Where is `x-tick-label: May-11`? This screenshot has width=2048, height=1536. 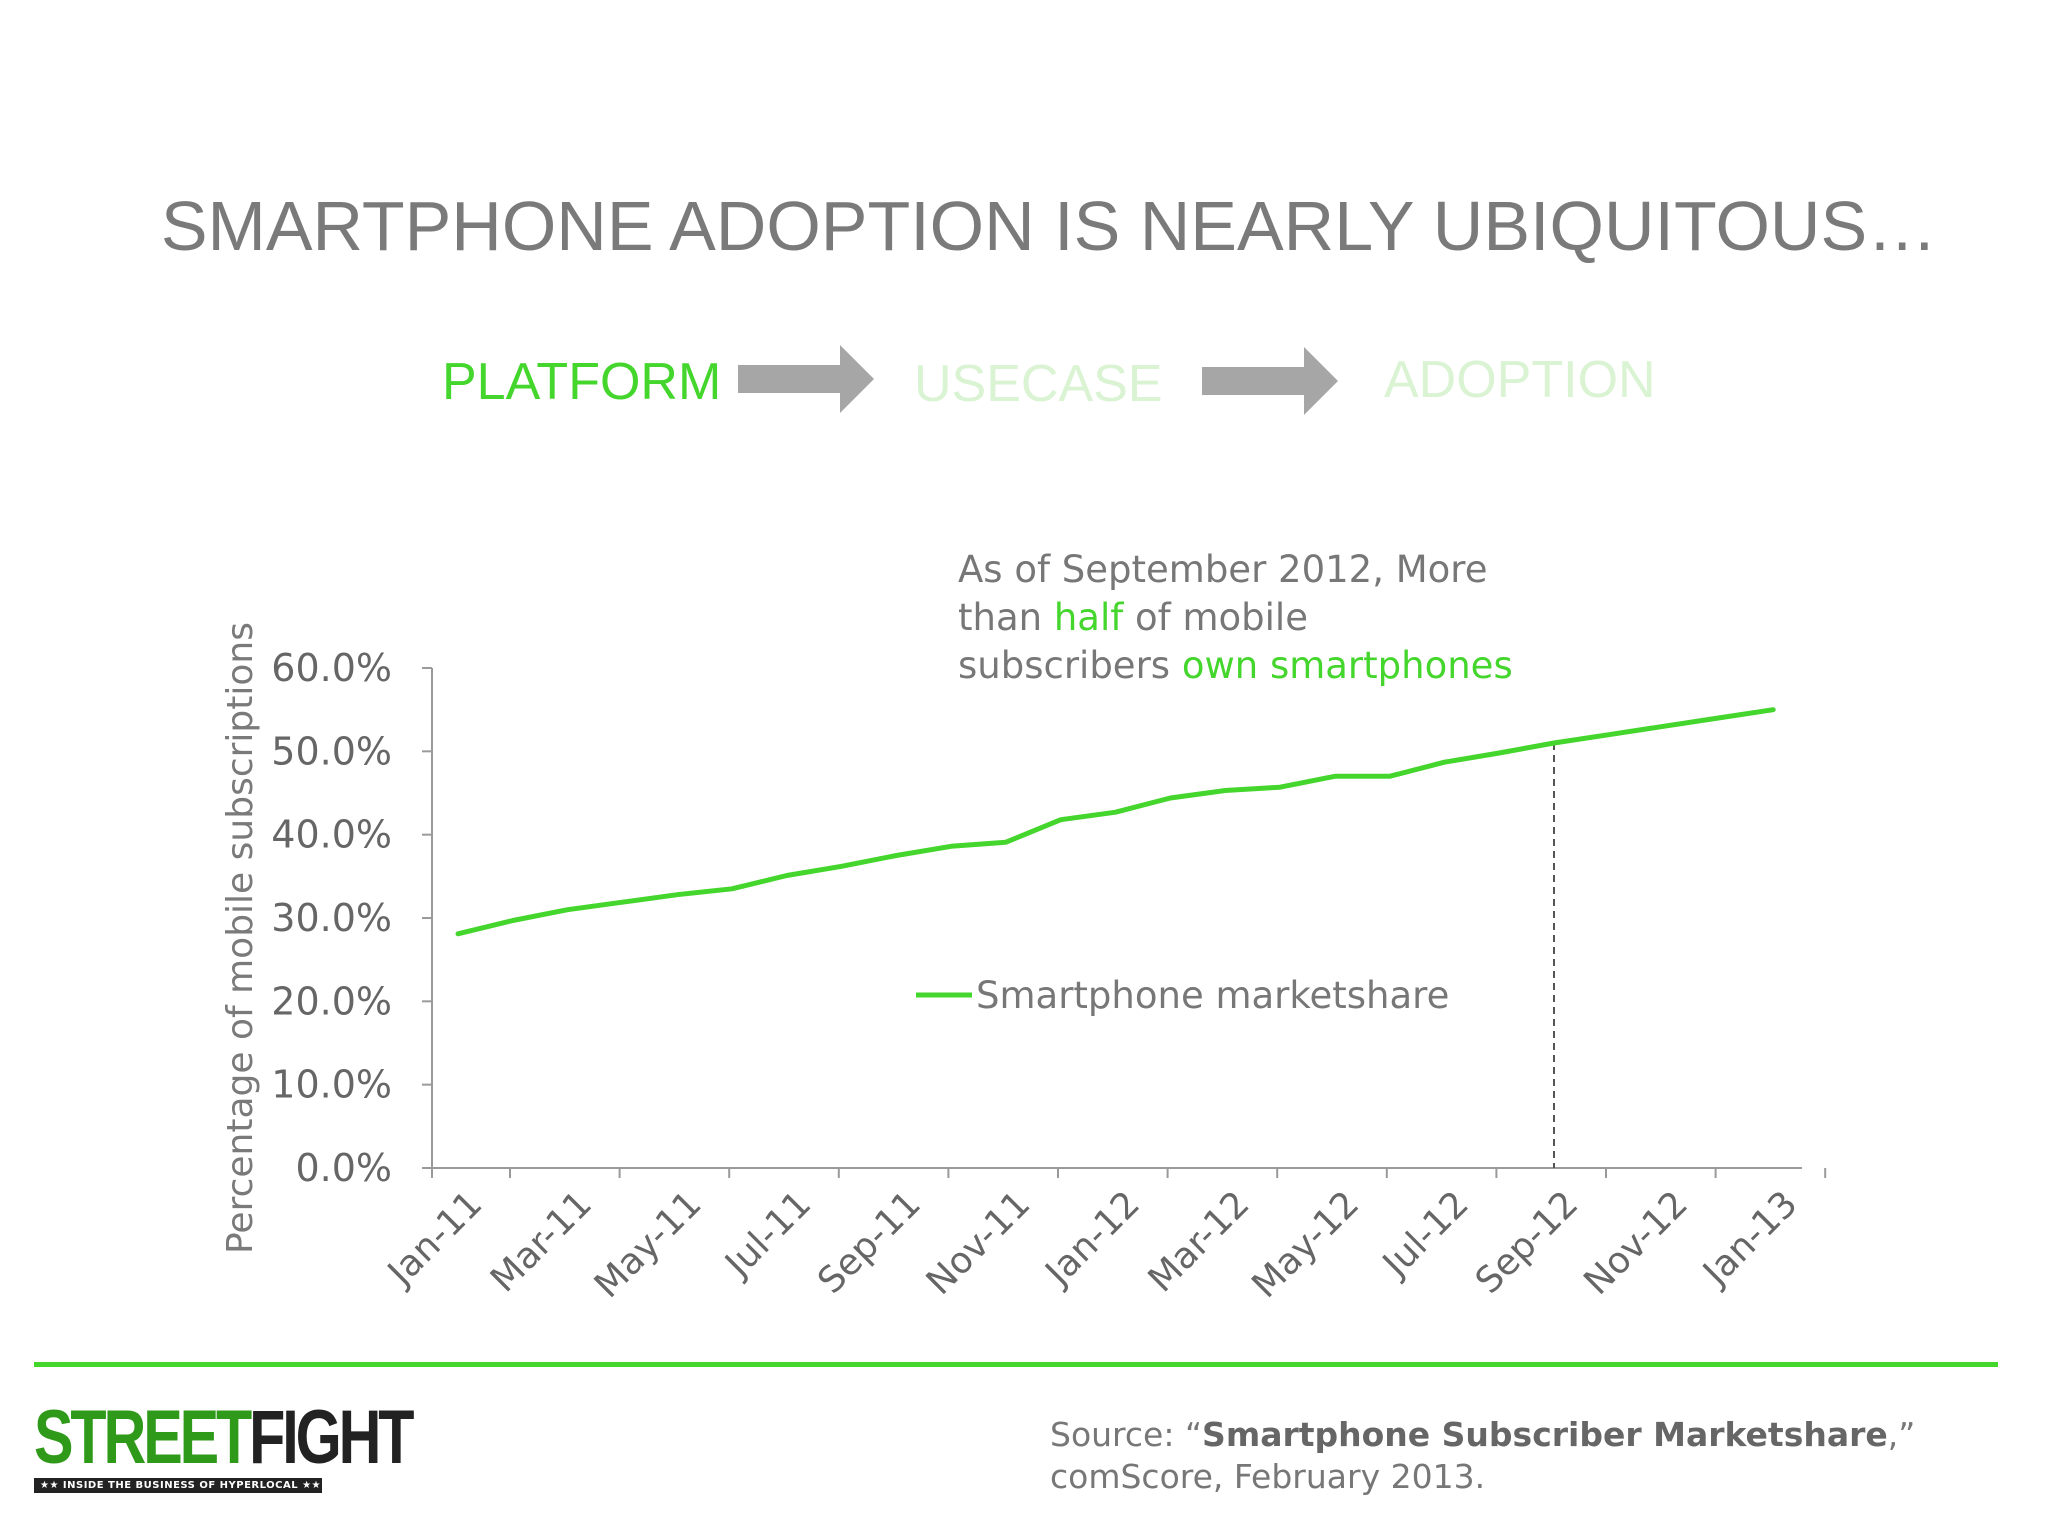
x-tick-label: May-11 is located at coordinates (648, 1244).